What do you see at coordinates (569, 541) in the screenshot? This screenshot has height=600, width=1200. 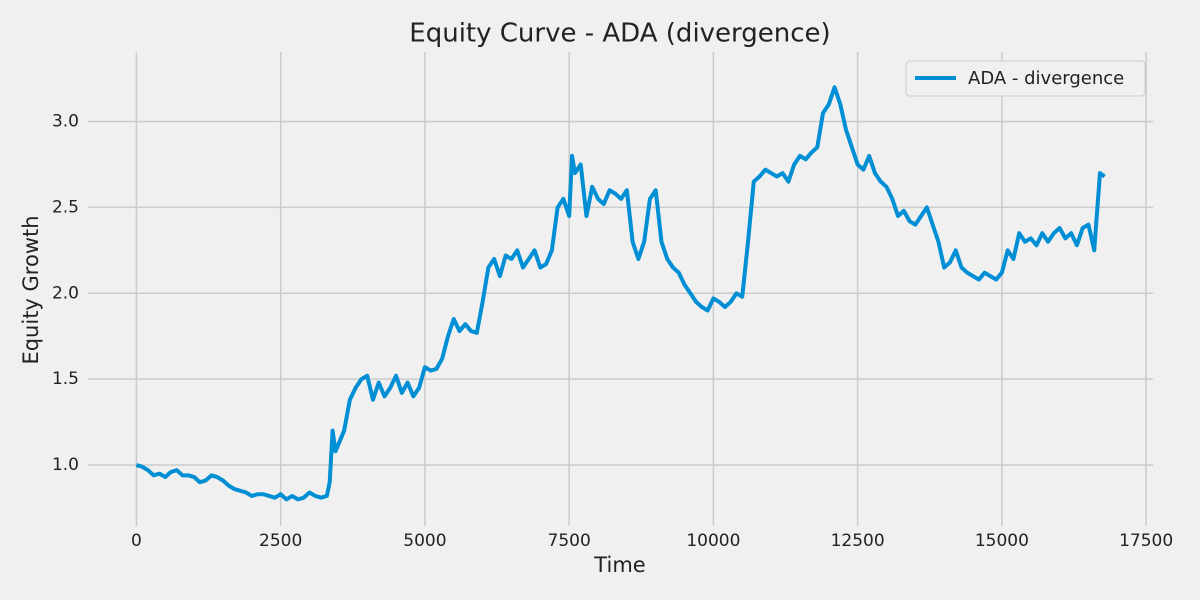 I see `x-tick-label: 7500` at bounding box center [569, 541].